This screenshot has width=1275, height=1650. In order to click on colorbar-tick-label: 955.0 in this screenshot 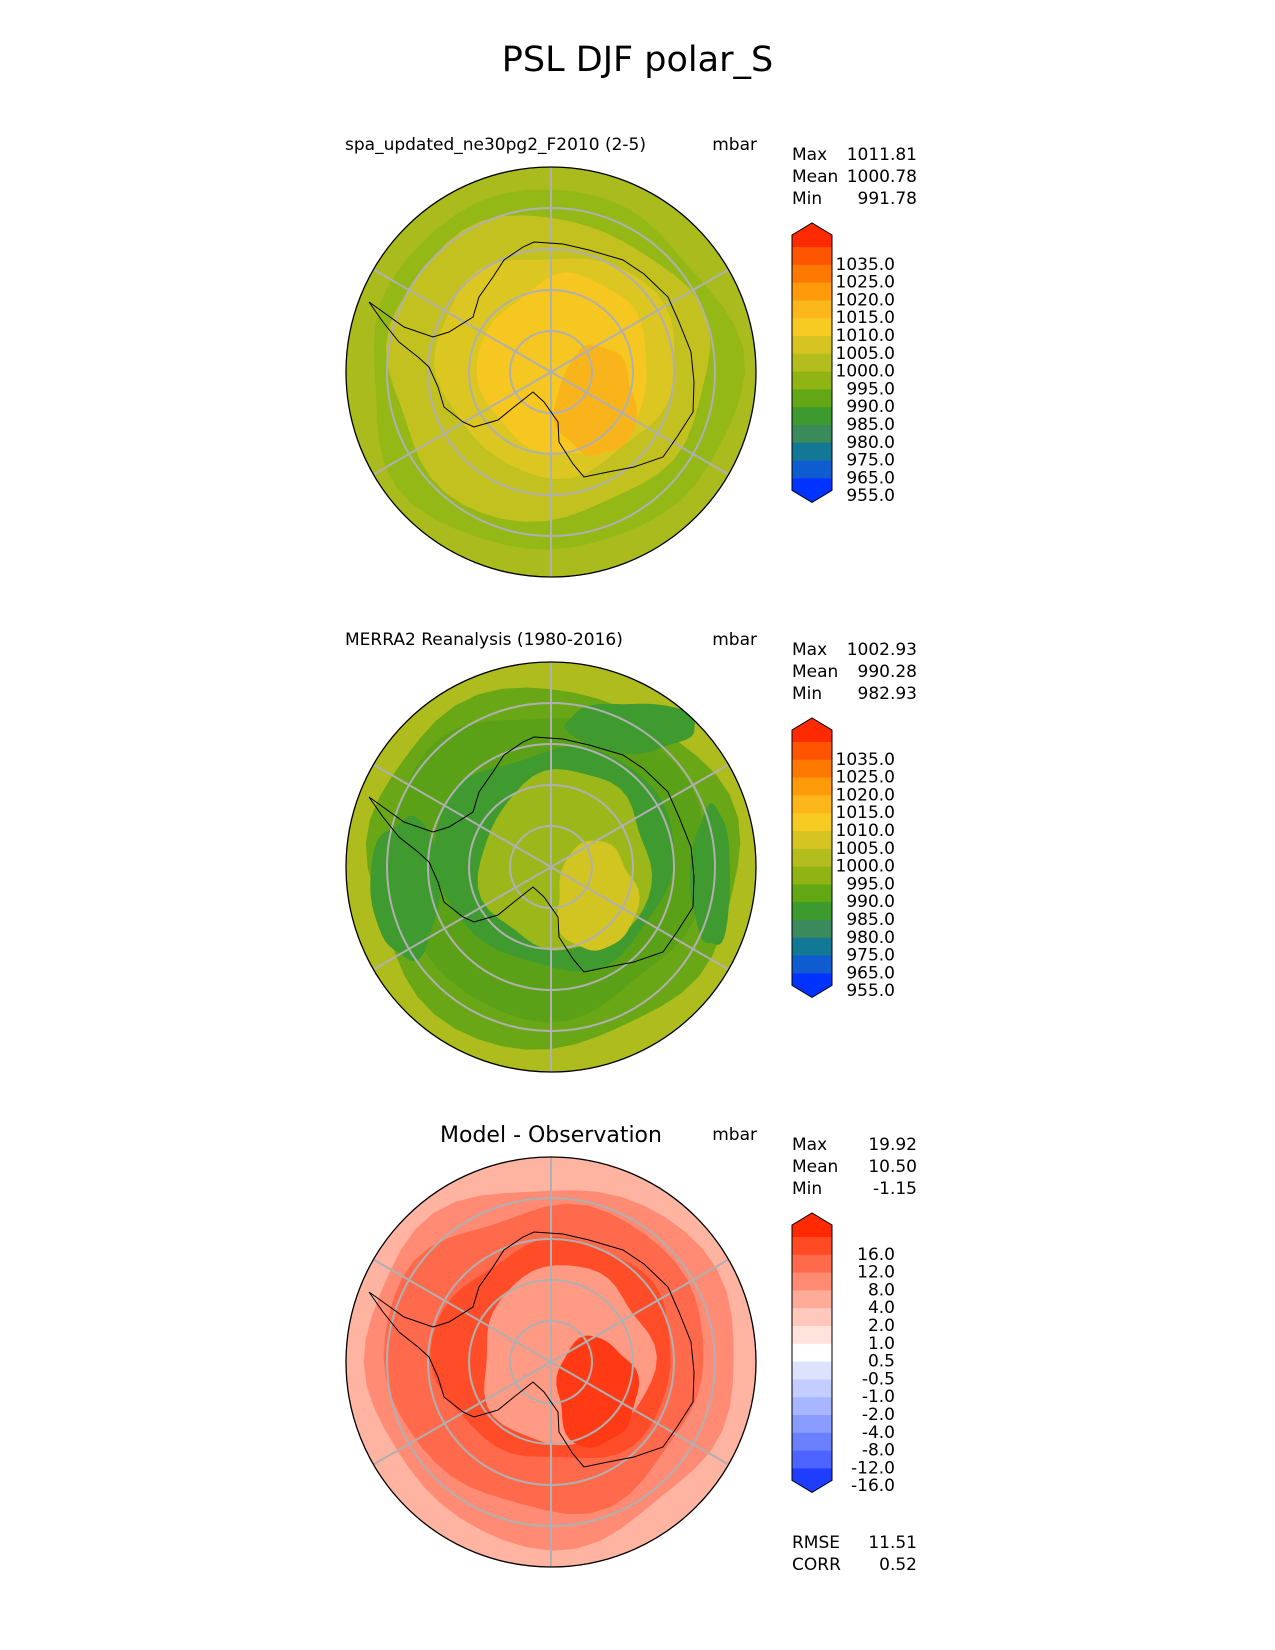, I will do `click(870, 991)`.